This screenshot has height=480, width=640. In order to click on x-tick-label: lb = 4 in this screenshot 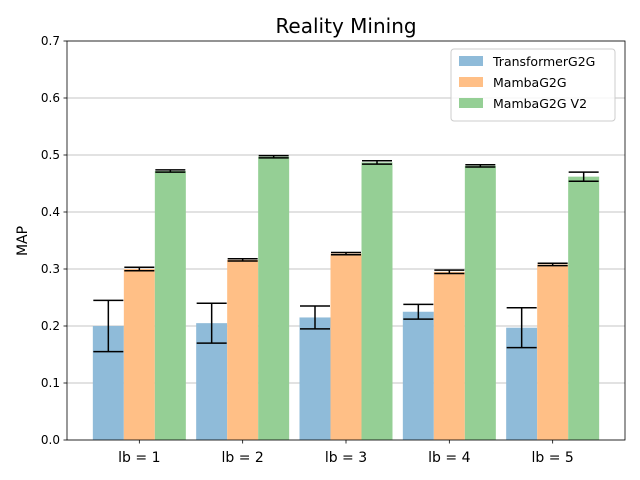, I will do `click(449, 458)`.